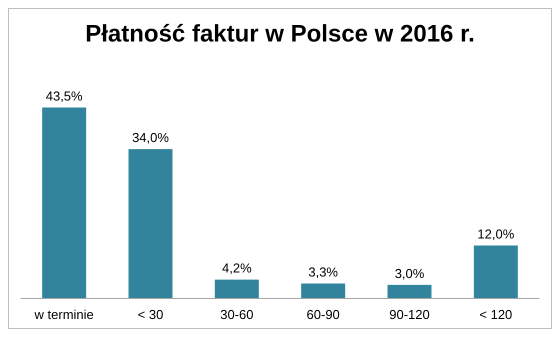  Describe the element at coordinates (409, 314) in the screenshot. I see `x-tick-label: 90-120` at that location.